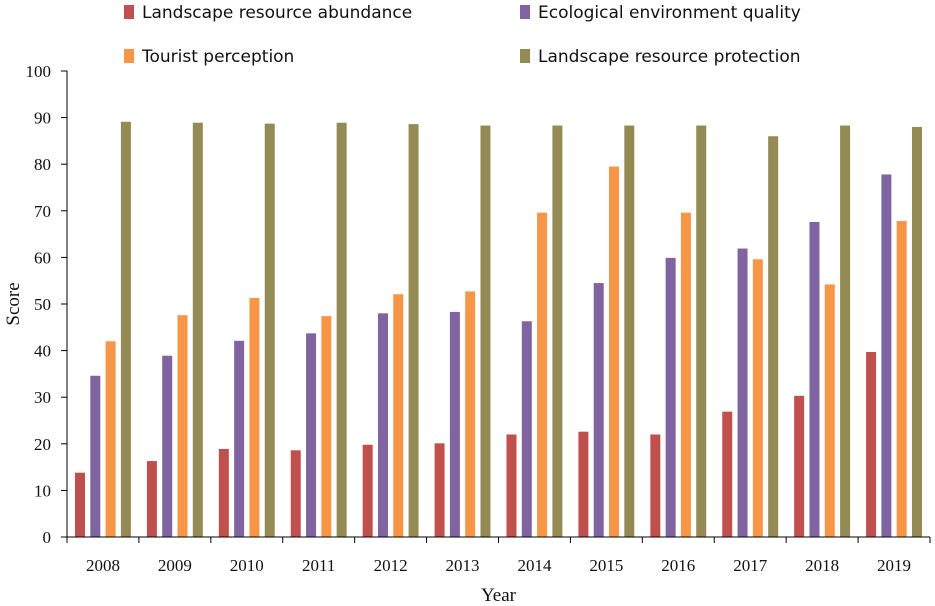  I want to click on y-tick-label: 70, so click(42, 211).